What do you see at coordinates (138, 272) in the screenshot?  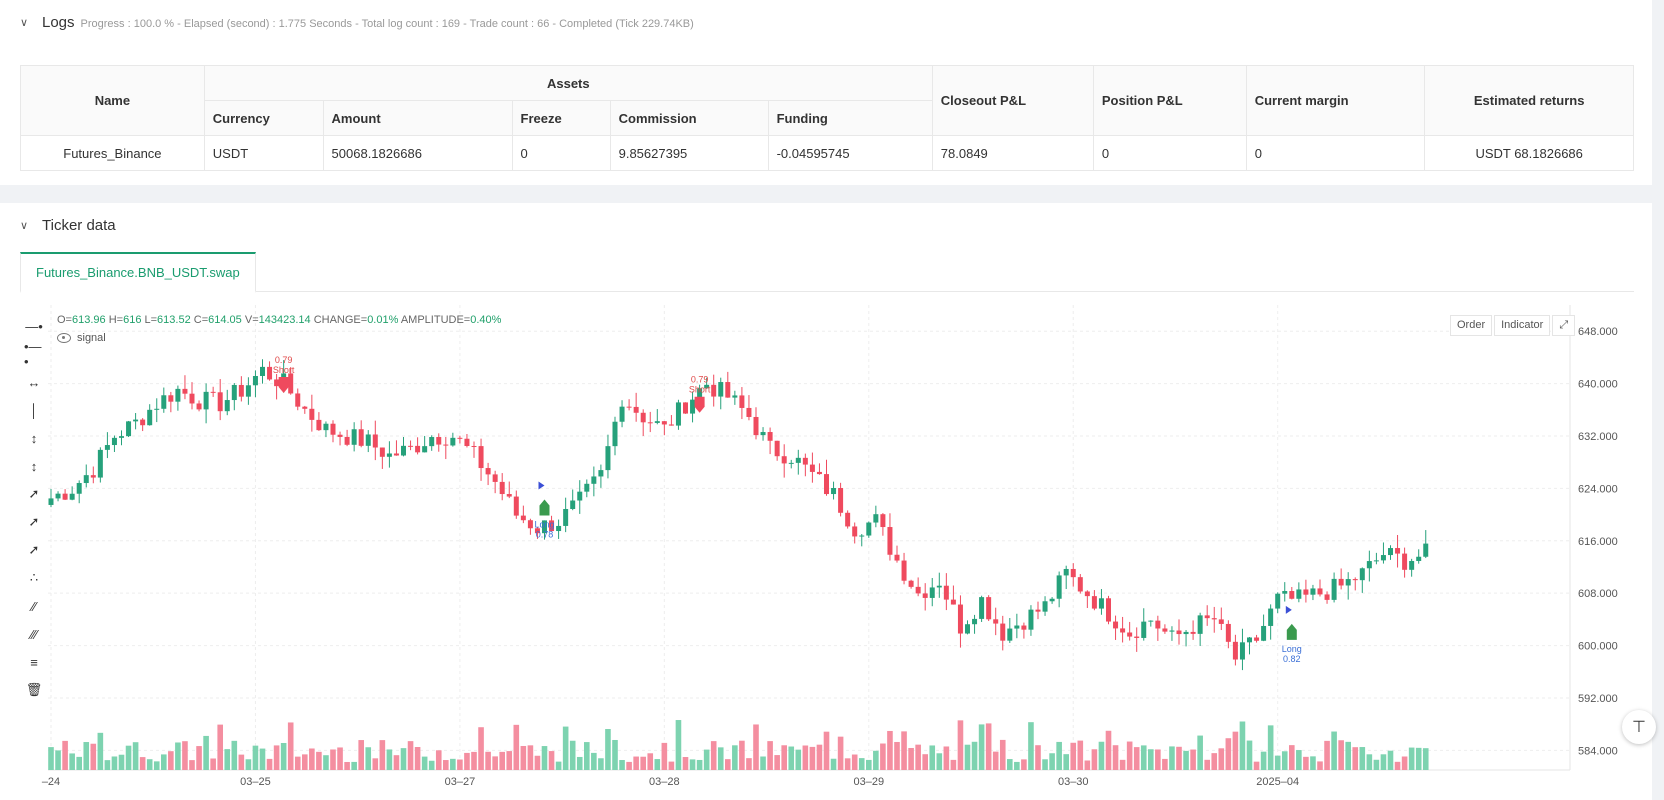 I see `tab-bnb-usdt-swap: Futures_Binance.BNB_USDT.swap` at bounding box center [138, 272].